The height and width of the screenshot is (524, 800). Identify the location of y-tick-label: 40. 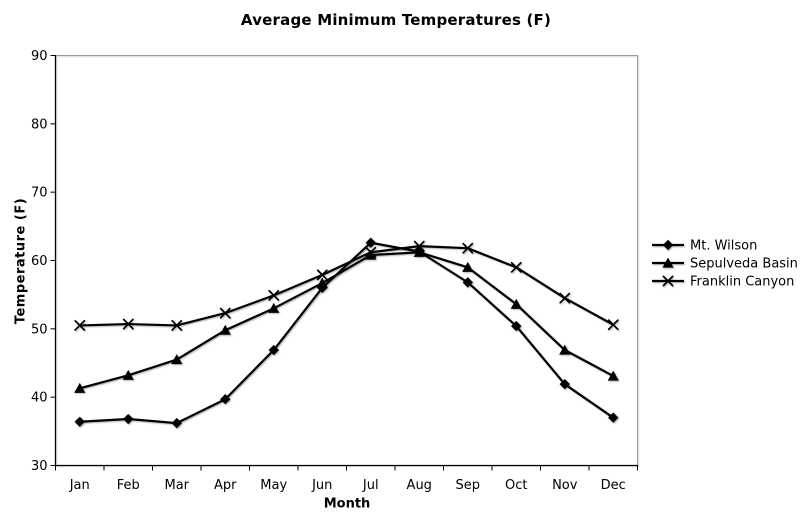
(39, 398).